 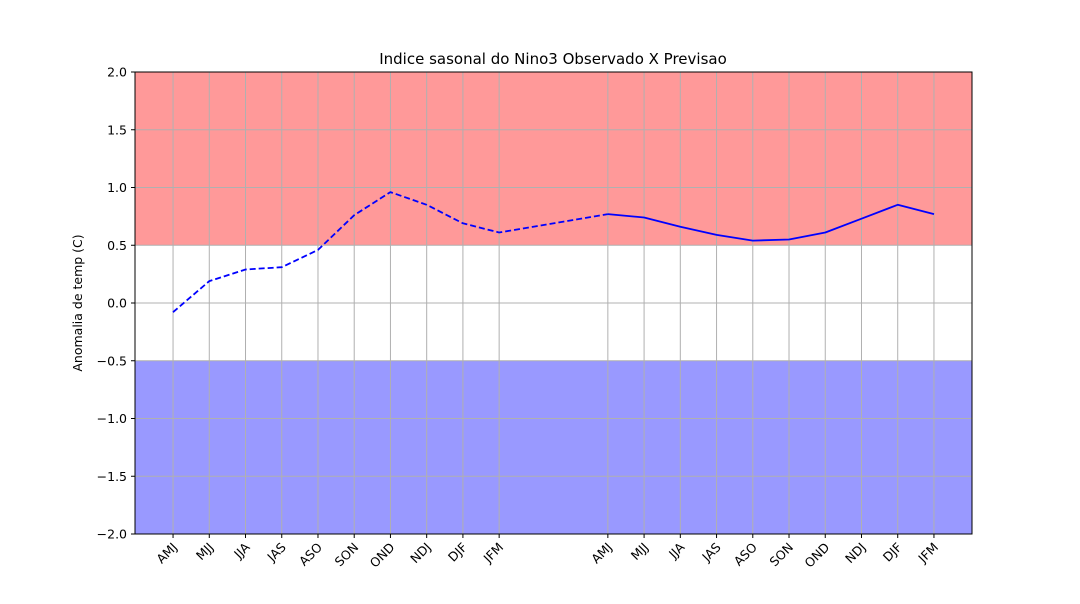 What do you see at coordinates (117, 129) in the screenshot?
I see `y-tick-label: 1.5` at bounding box center [117, 129].